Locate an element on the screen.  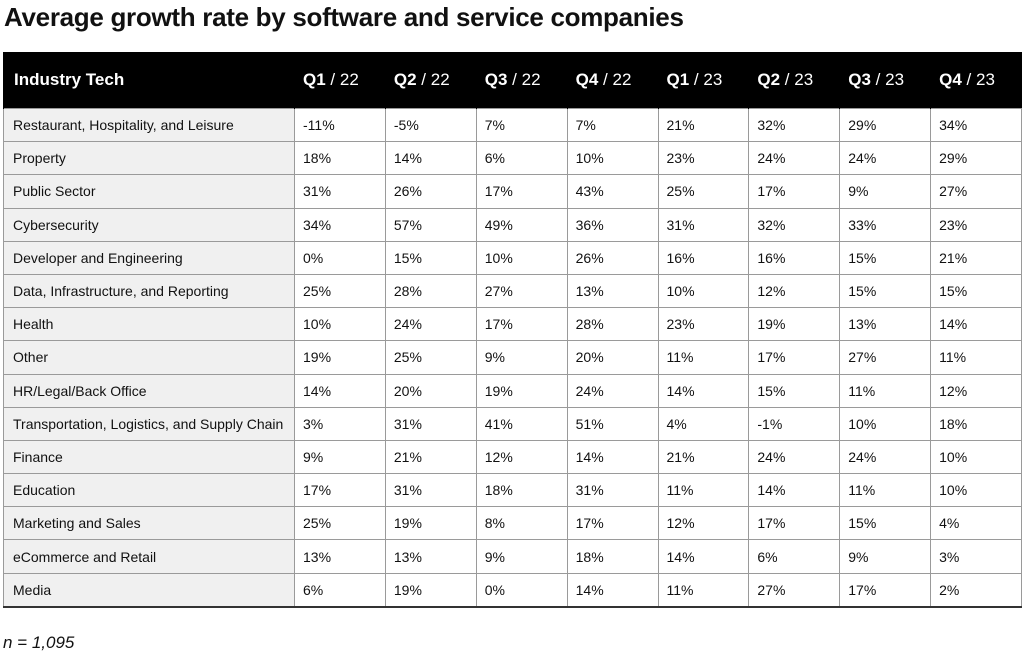
row-label: Media is located at coordinates (149, 590).